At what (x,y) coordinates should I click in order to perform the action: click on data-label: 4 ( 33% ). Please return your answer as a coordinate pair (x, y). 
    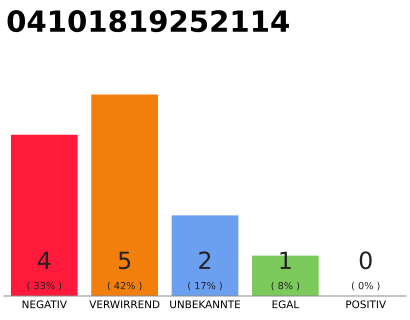
    Looking at the image, I should click on (44, 271).